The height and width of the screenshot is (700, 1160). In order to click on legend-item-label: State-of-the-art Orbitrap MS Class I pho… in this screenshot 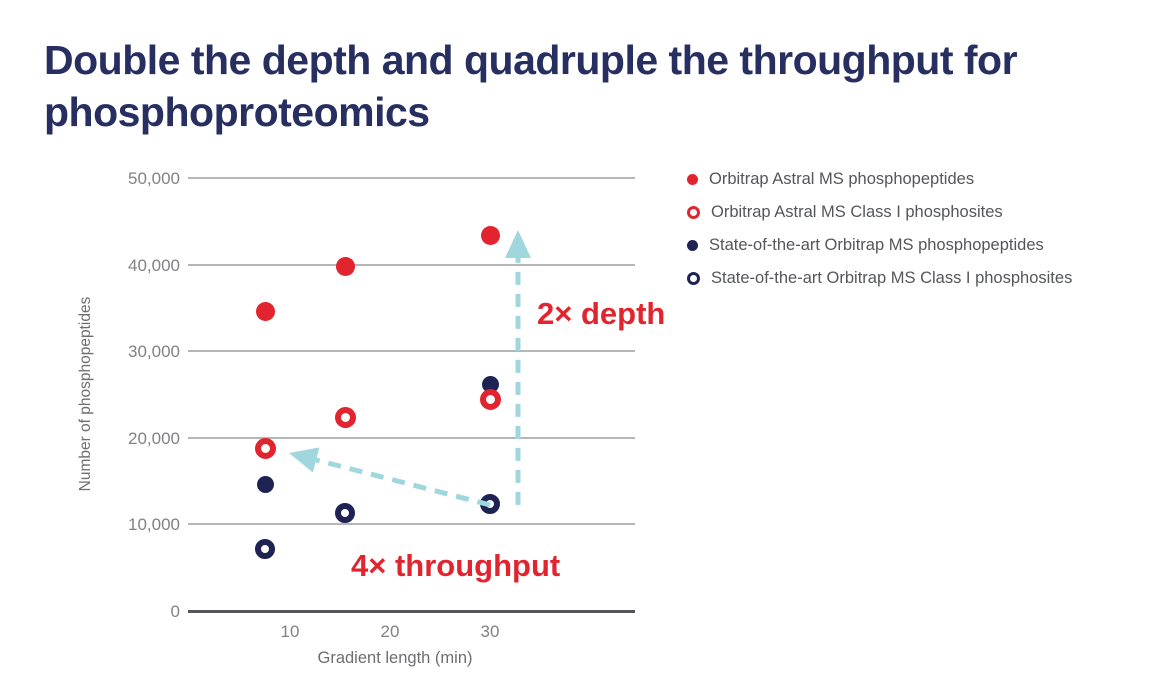, I will do `click(892, 278)`.